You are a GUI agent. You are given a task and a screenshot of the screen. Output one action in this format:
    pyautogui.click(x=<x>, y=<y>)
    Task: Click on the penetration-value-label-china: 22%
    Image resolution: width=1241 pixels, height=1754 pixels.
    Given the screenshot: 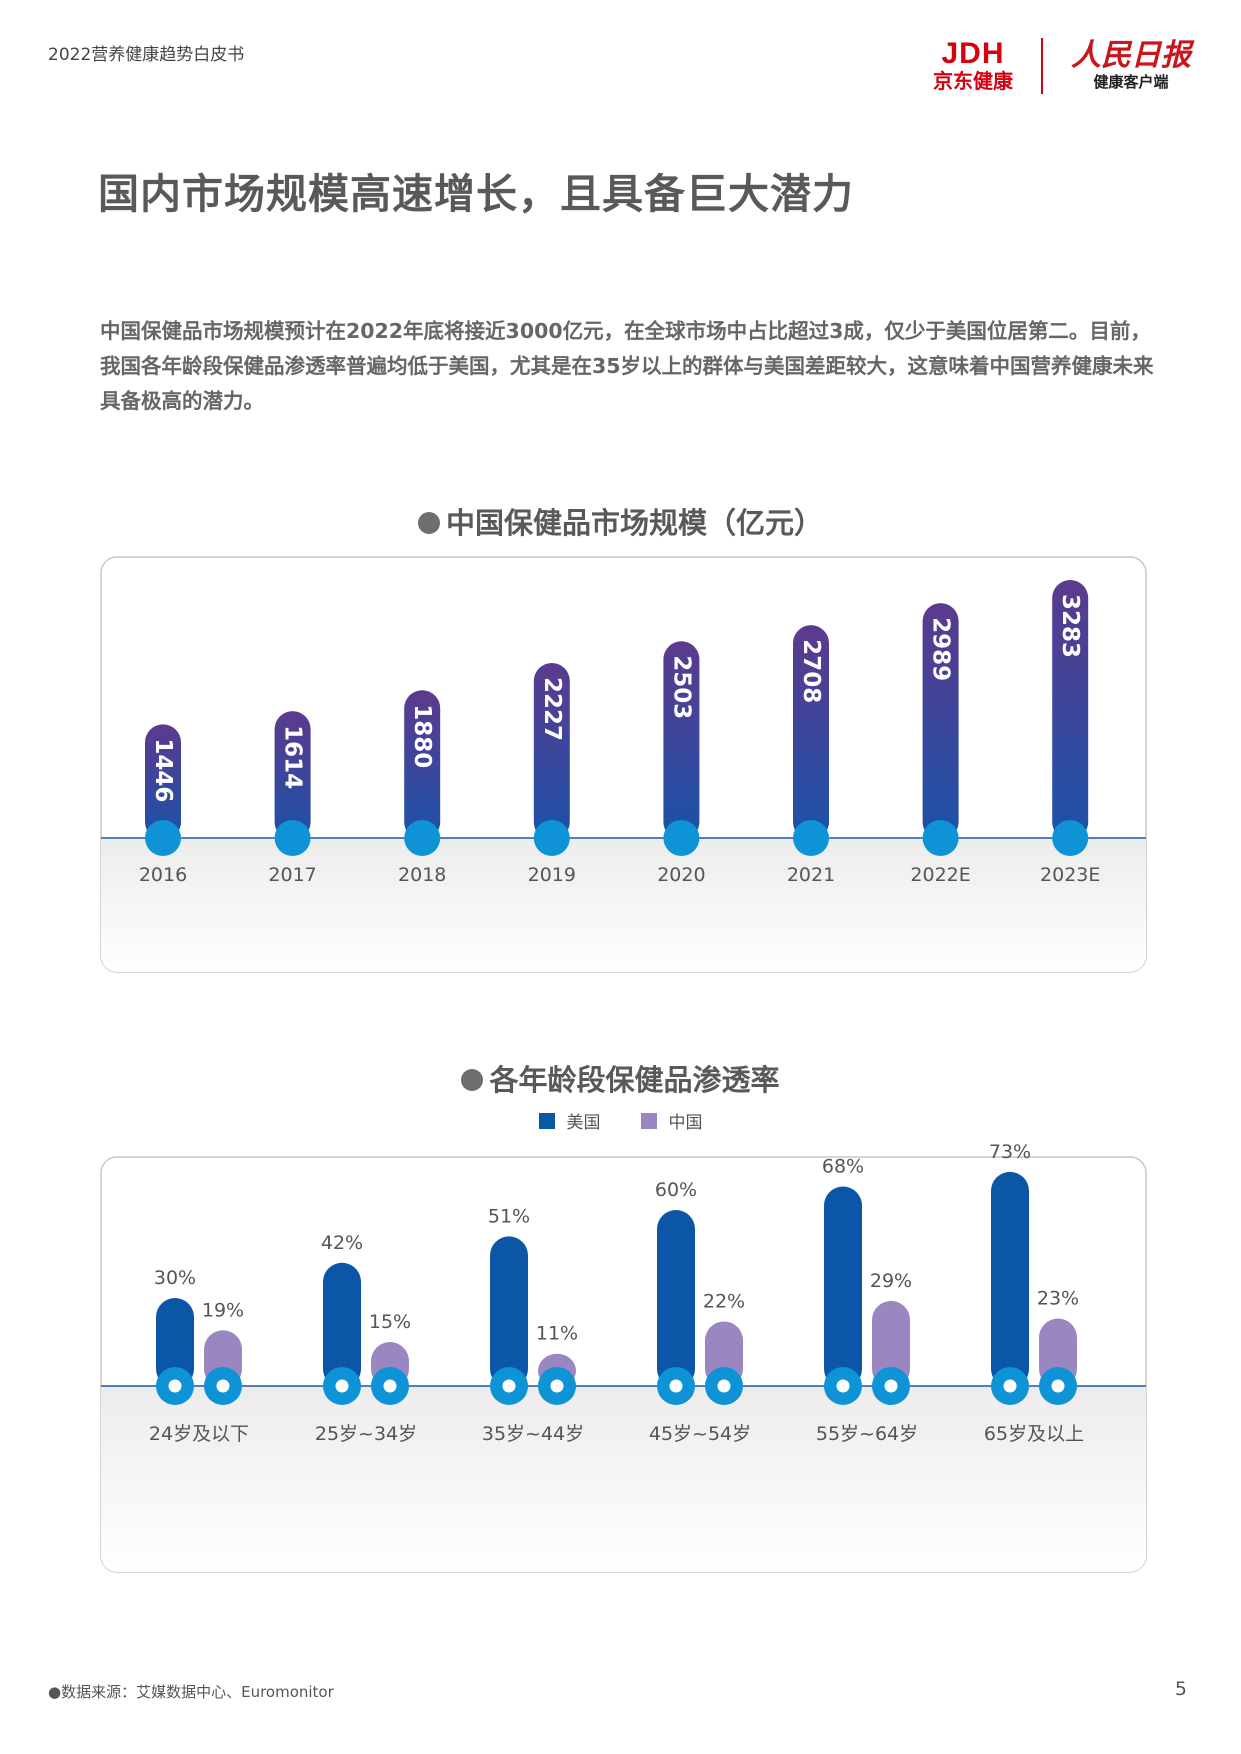 What is the action you would take?
    pyautogui.click(x=724, y=1301)
    